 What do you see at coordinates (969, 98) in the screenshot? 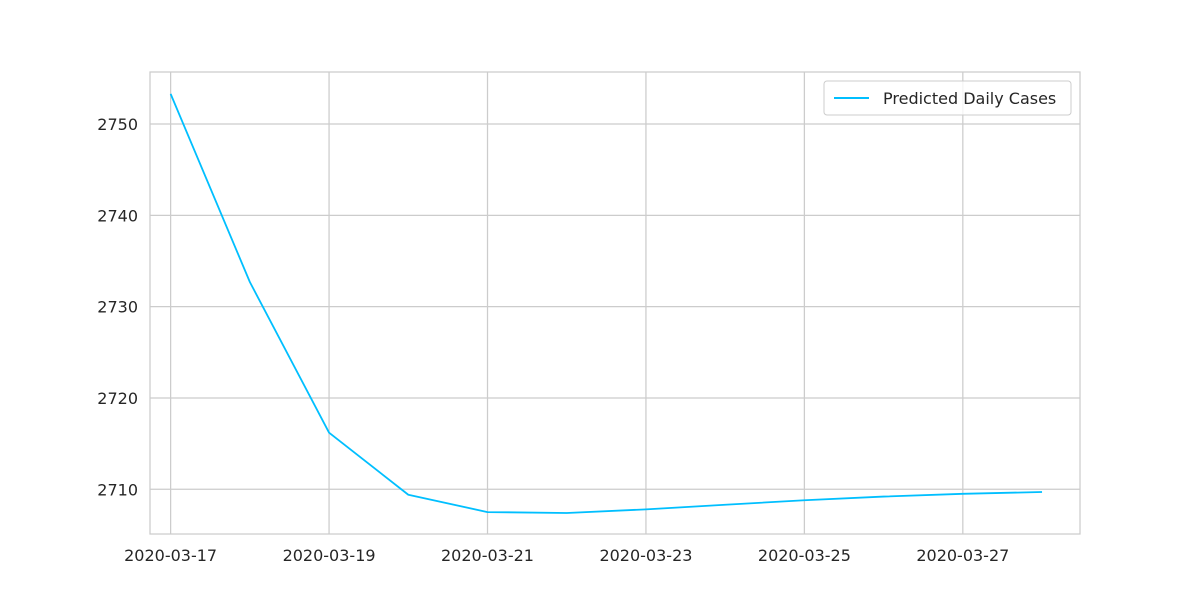
I see `legend-label: Predicted Daily Cases` at bounding box center [969, 98].